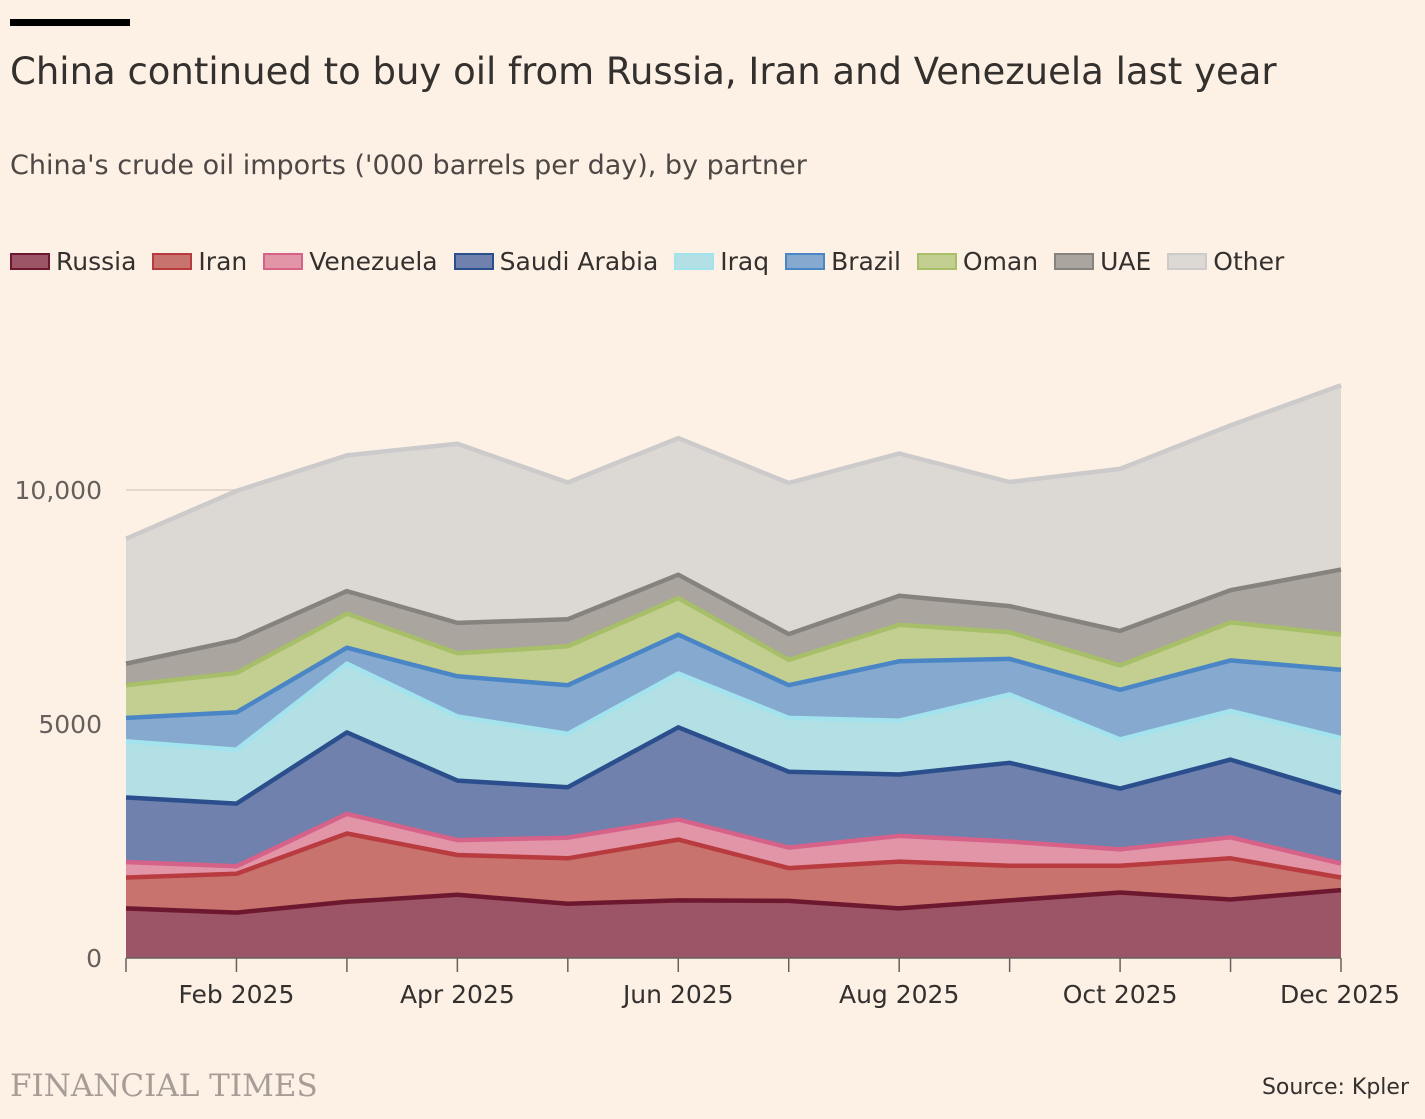 Image resolution: width=1425 pixels, height=1119 pixels. Describe the element at coordinates (164, 1086) in the screenshot. I see `ft-logo: FINANCIAL TIMES` at that location.